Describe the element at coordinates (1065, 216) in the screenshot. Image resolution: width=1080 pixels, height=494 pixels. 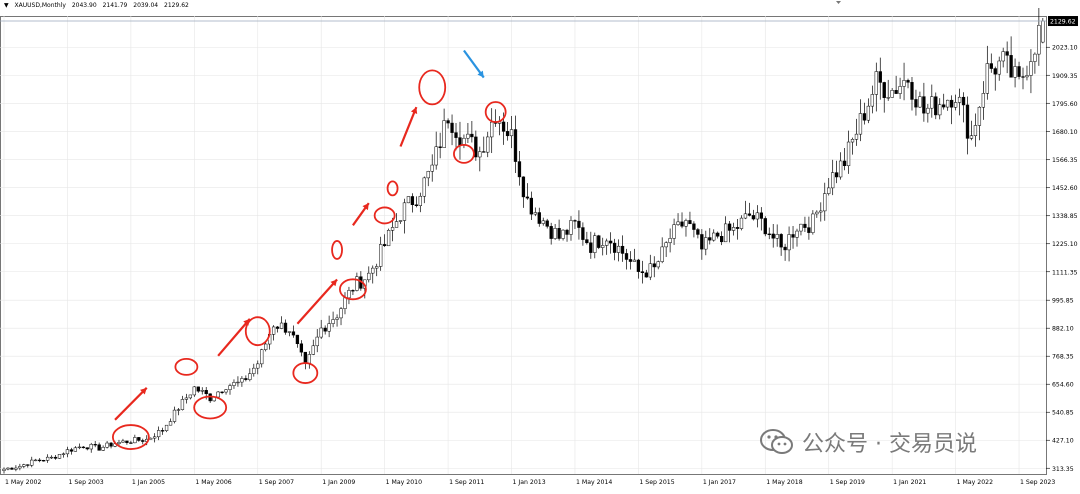
I see `y-tick-label: 1338.85` at that location.